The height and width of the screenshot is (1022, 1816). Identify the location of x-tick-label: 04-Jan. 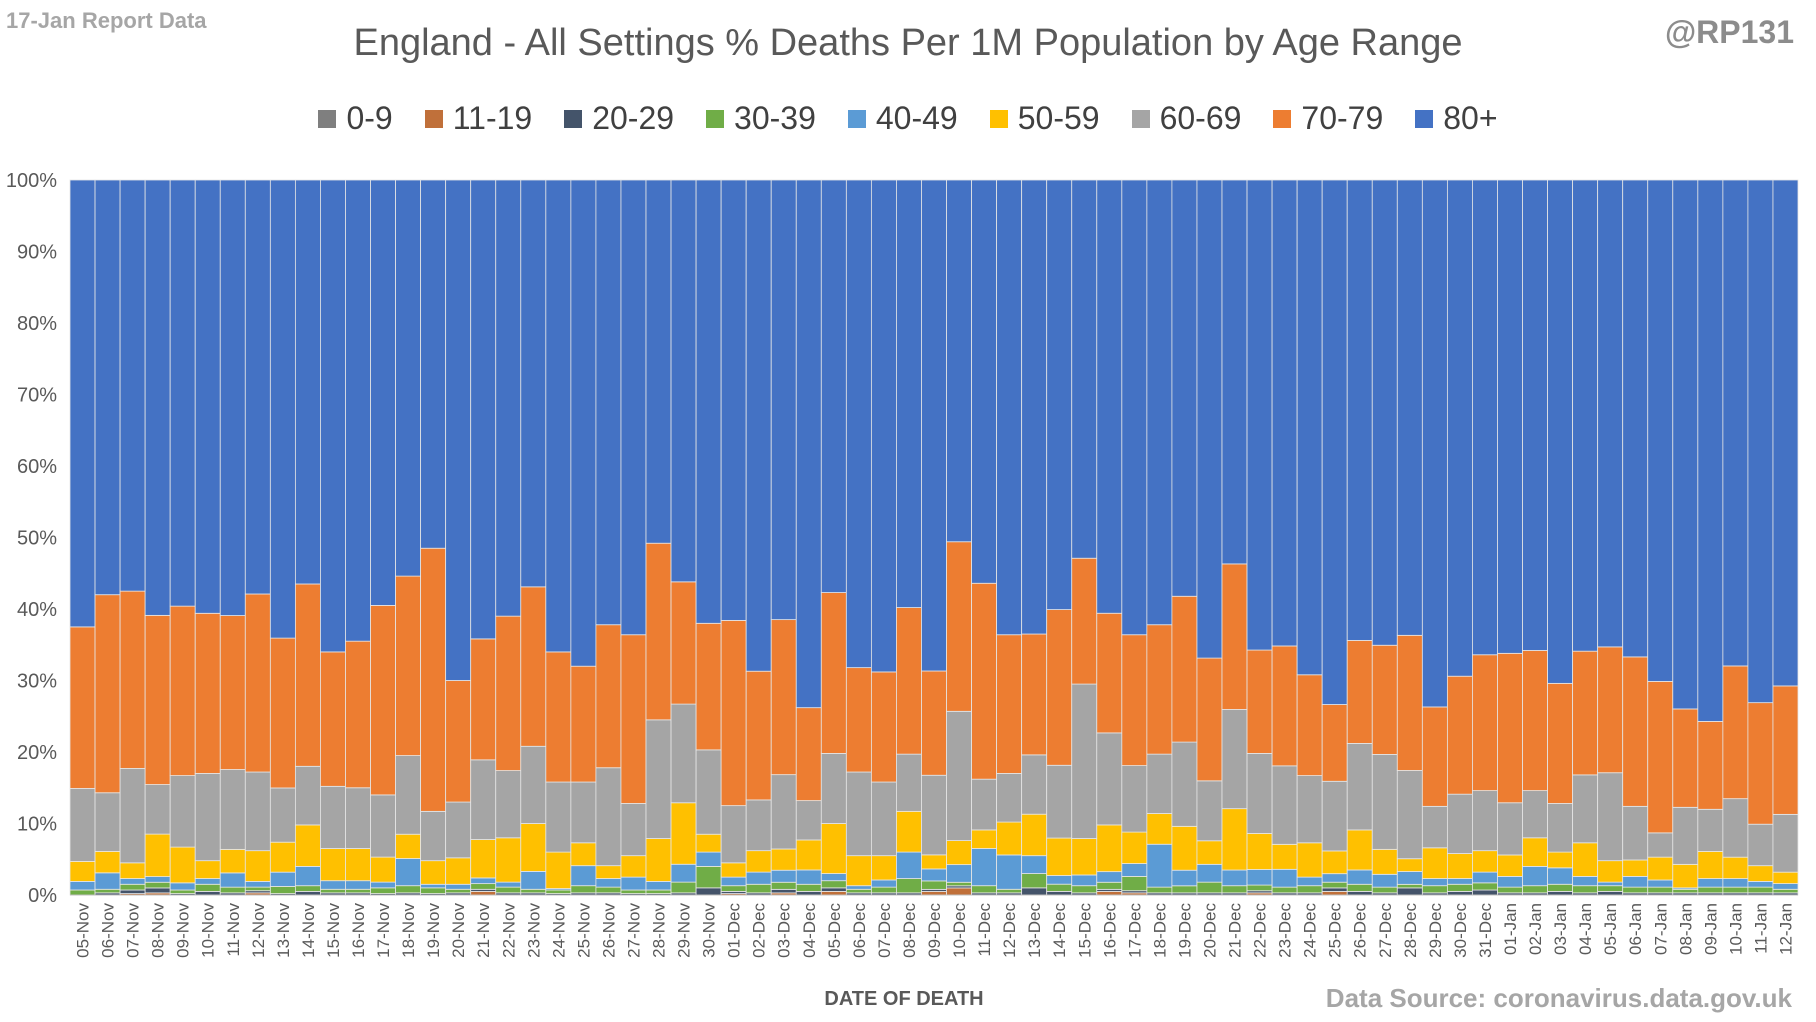
(1585, 929).